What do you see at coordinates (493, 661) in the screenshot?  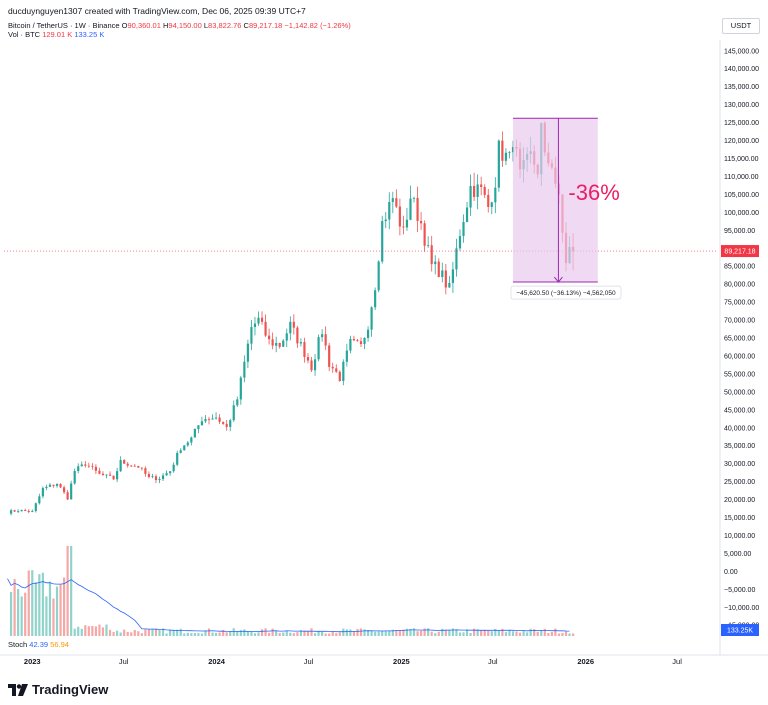 I see `x-tick-label: Jul` at bounding box center [493, 661].